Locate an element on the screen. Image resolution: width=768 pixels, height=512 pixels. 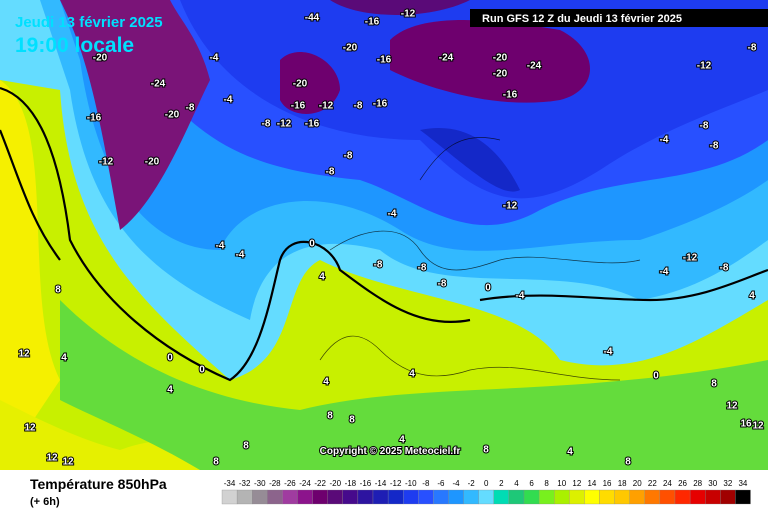
legend-tick-label: 26 is located at coordinates (682, 483).